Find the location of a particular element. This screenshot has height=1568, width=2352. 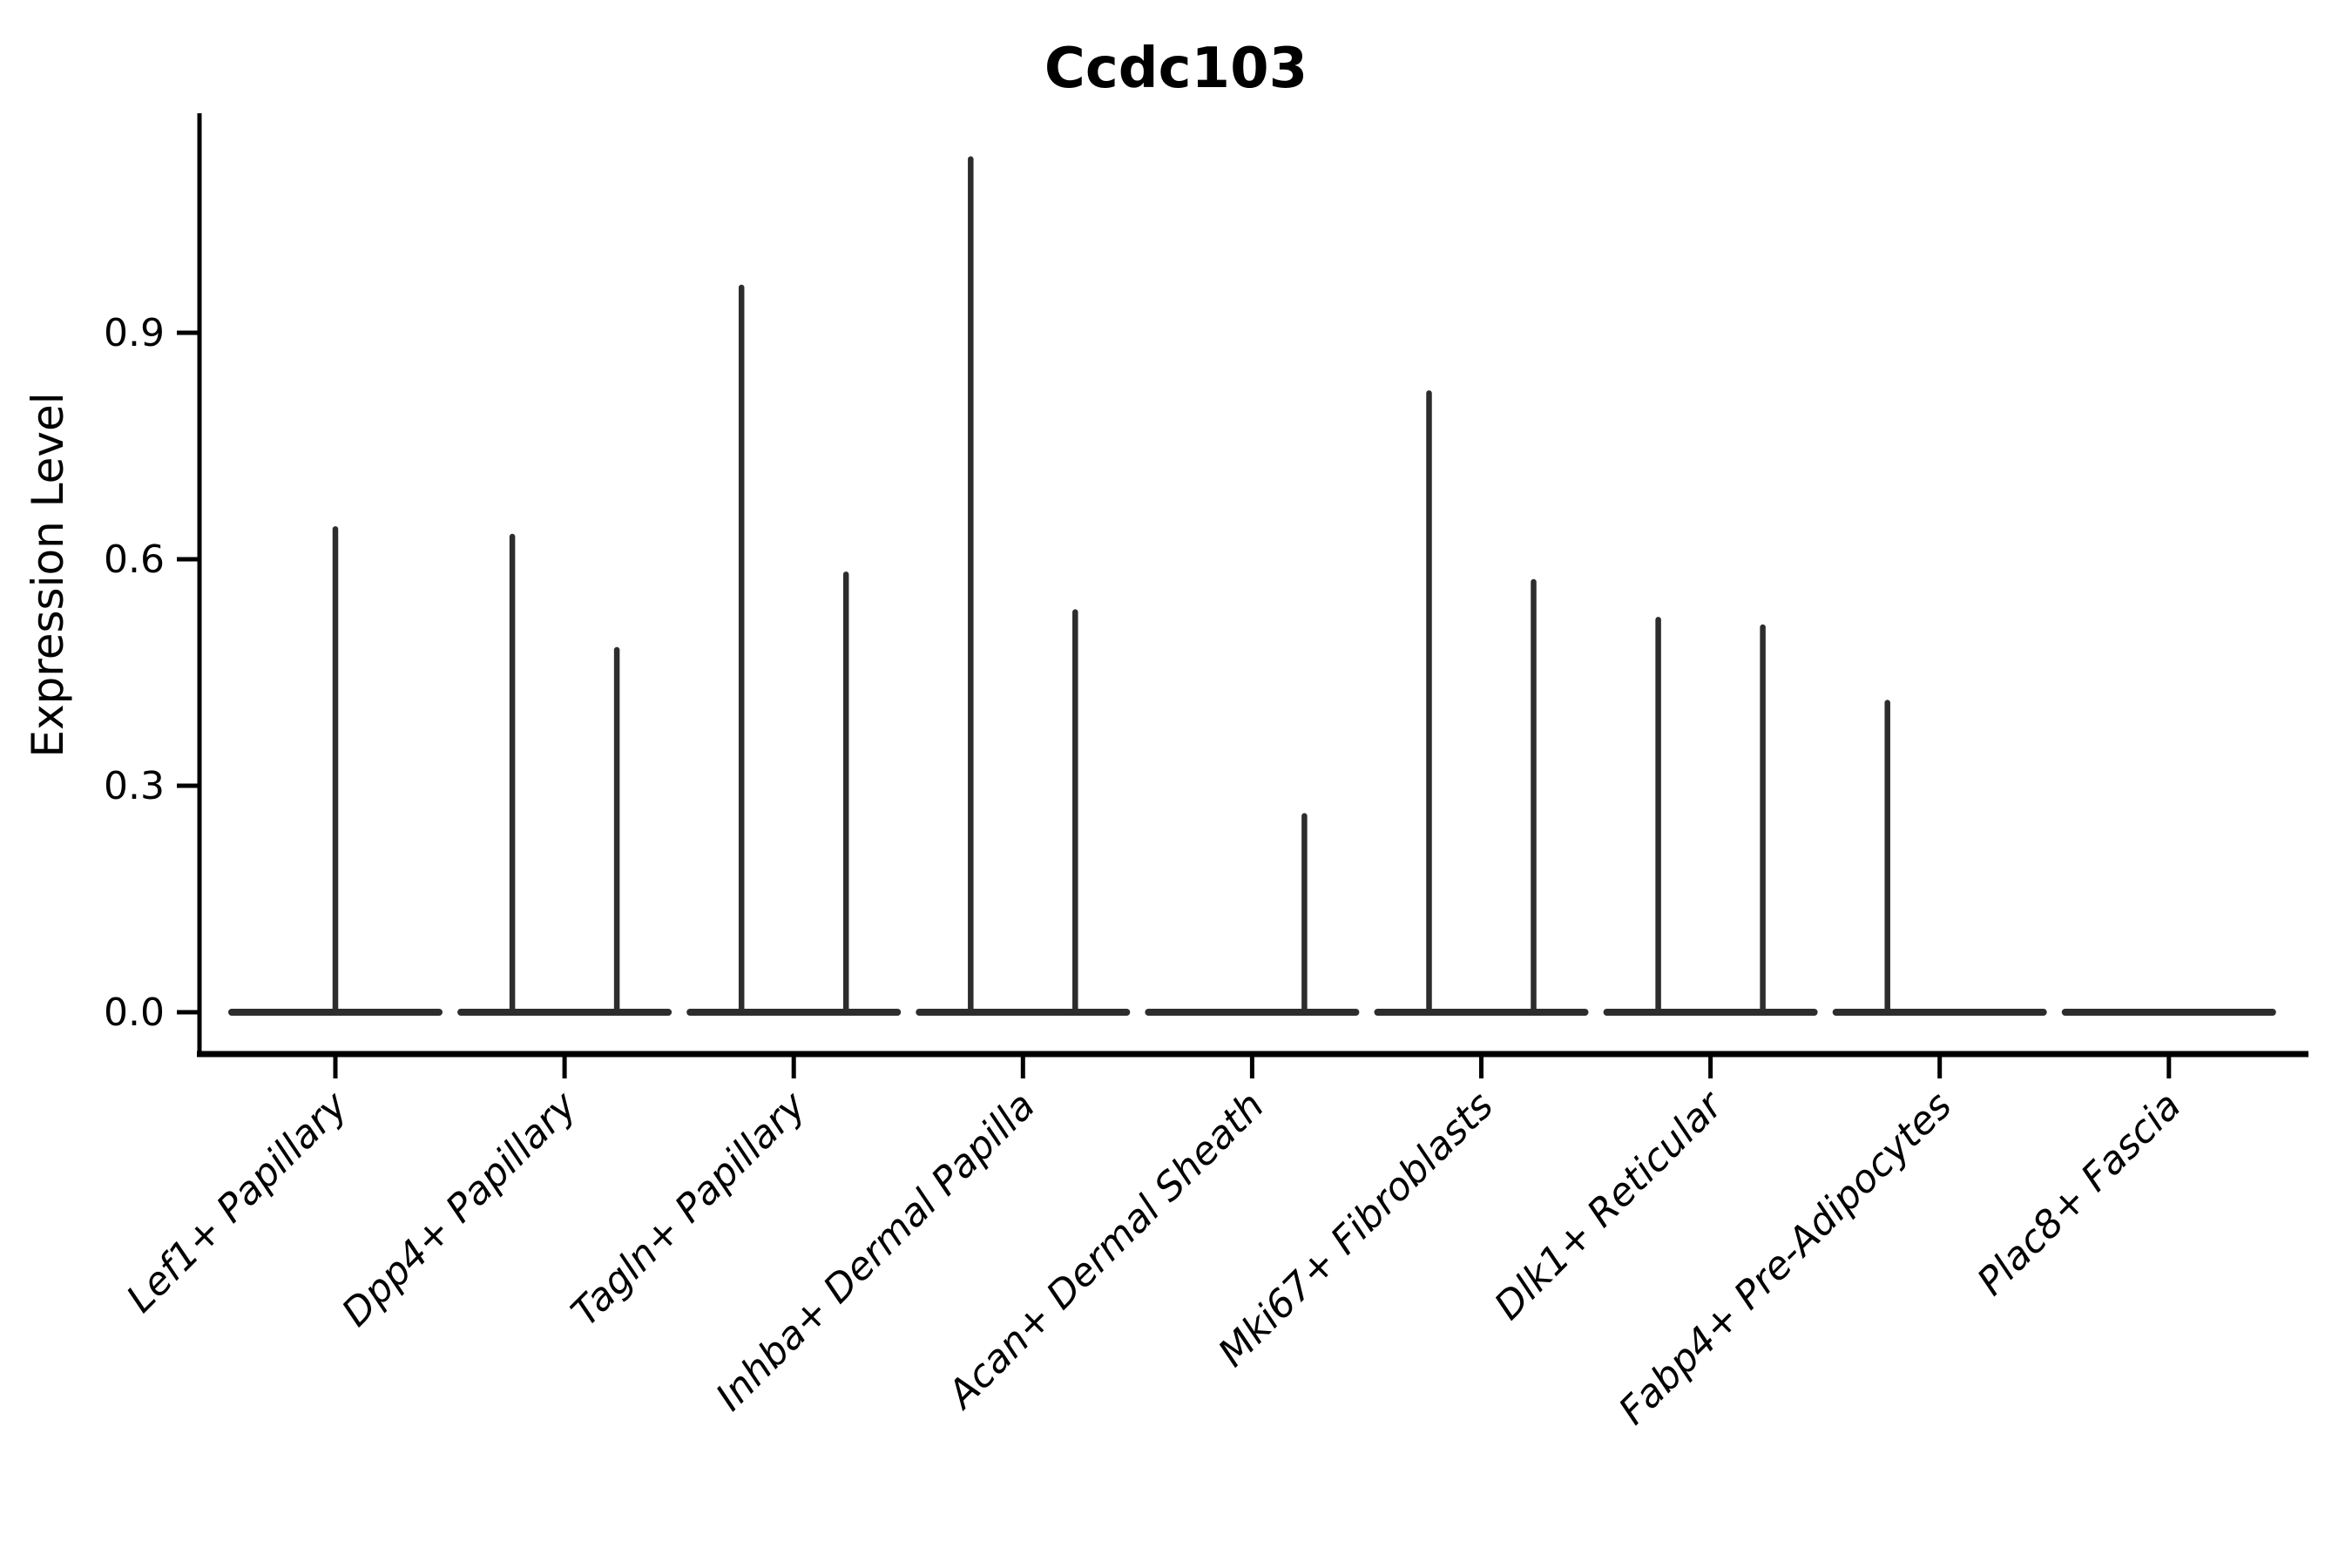

x-tick-label: Tagln+ Papillary is located at coordinates (688, 1209).